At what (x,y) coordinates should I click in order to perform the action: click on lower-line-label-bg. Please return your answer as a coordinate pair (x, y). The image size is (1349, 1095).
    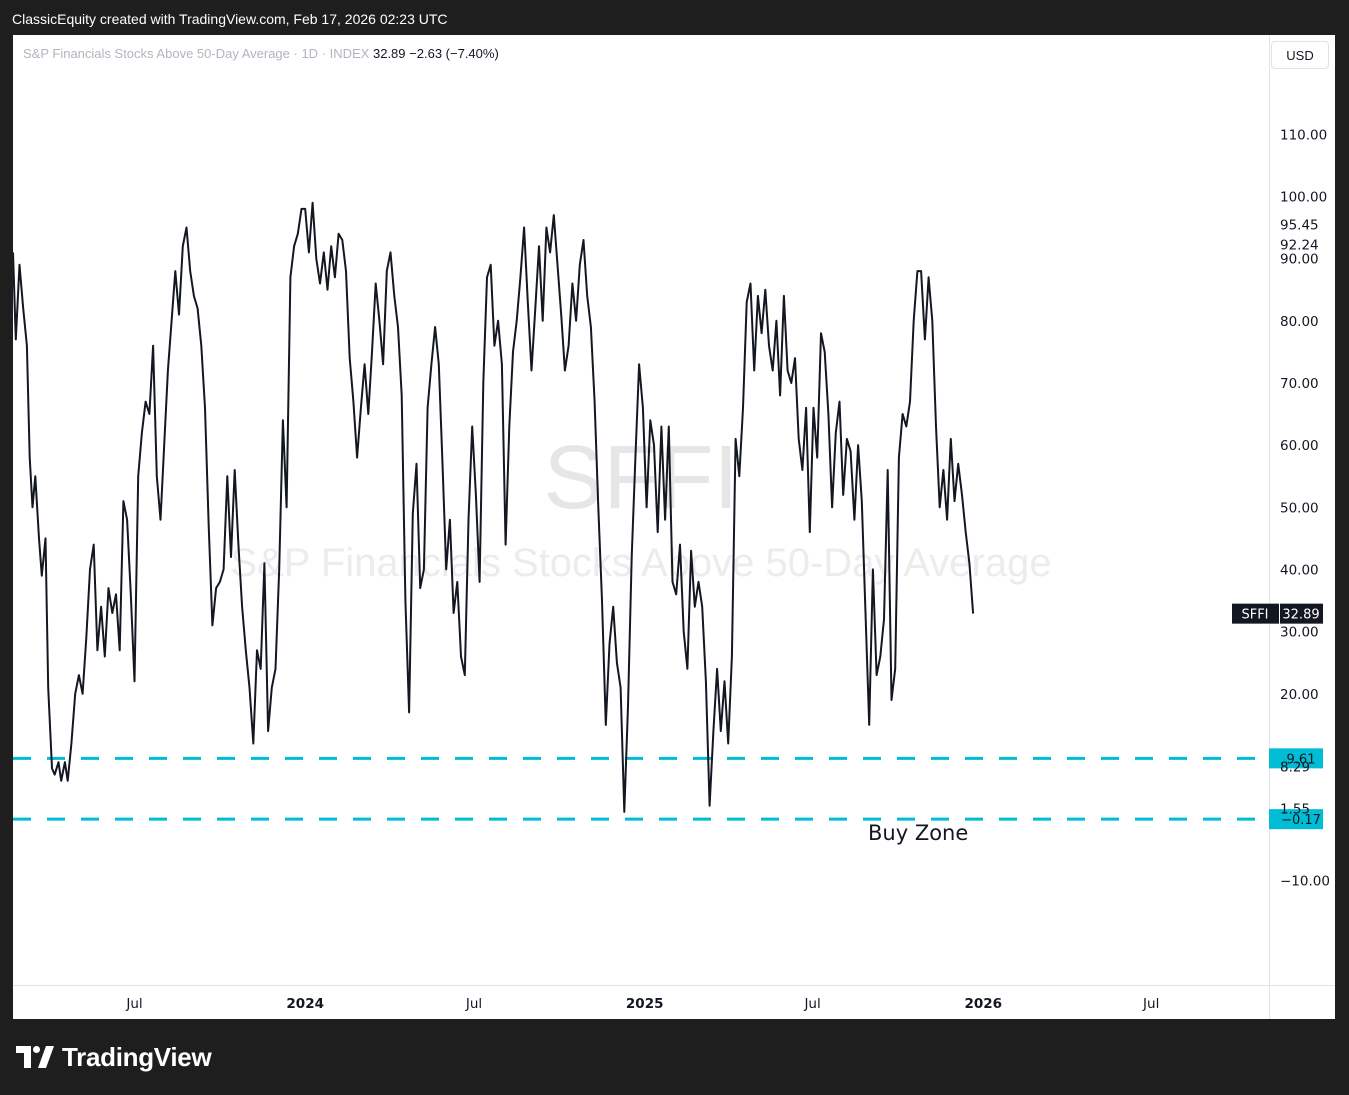
    Looking at the image, I should click on (1296, 819).